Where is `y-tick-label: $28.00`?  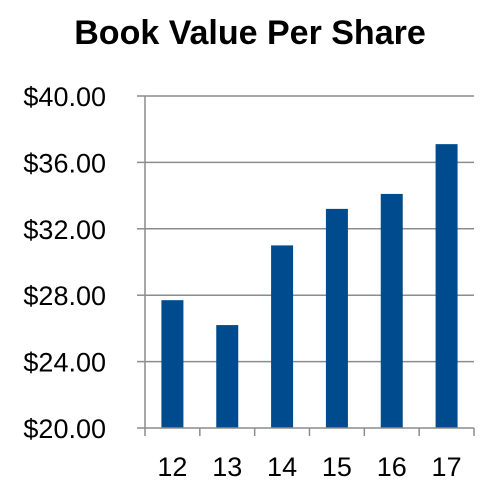 y-tick-label: $28.00 is located at coordinates (64, 296).